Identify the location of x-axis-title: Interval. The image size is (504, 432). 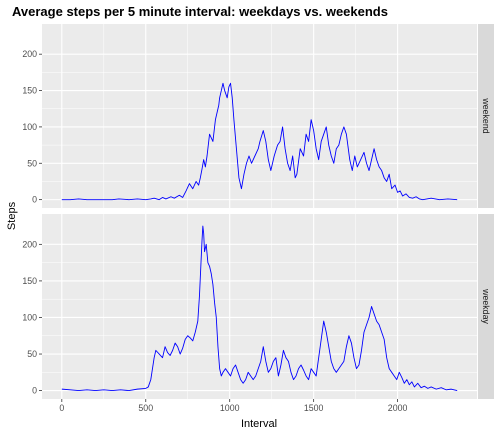
(259, 424).